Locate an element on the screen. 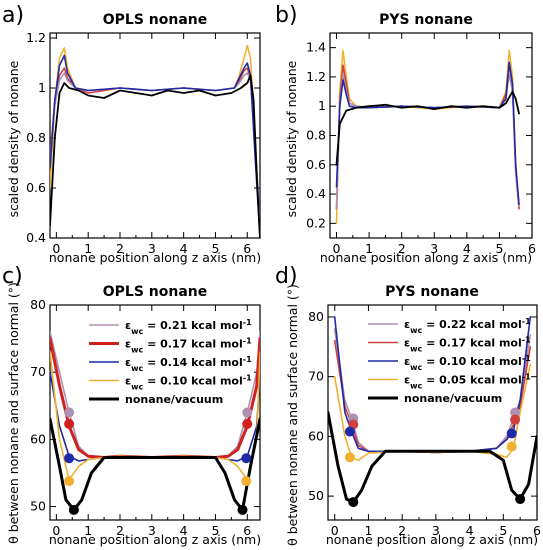  panel-d-xtick-label: 5 is located at coordinates (503, 530).